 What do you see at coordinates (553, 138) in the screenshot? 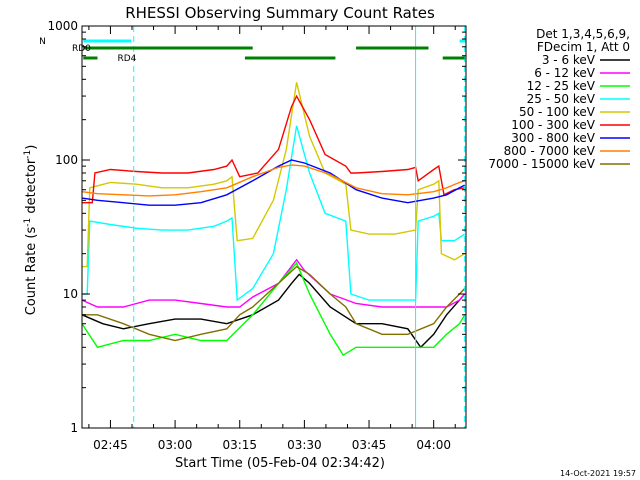
I see `legend-label-6: 300 - 800 keV` at bounding box center [553, 138].